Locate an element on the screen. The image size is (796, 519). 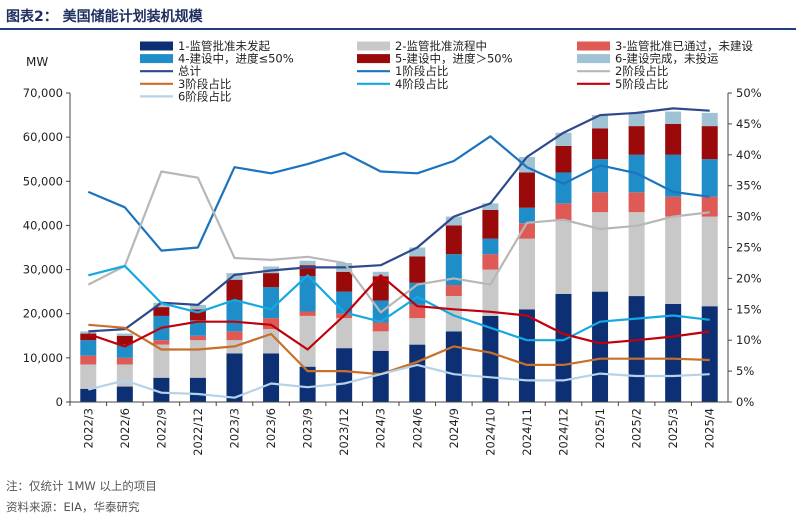
y-tick-label: 40,000 is located at coordinates (43, 225).